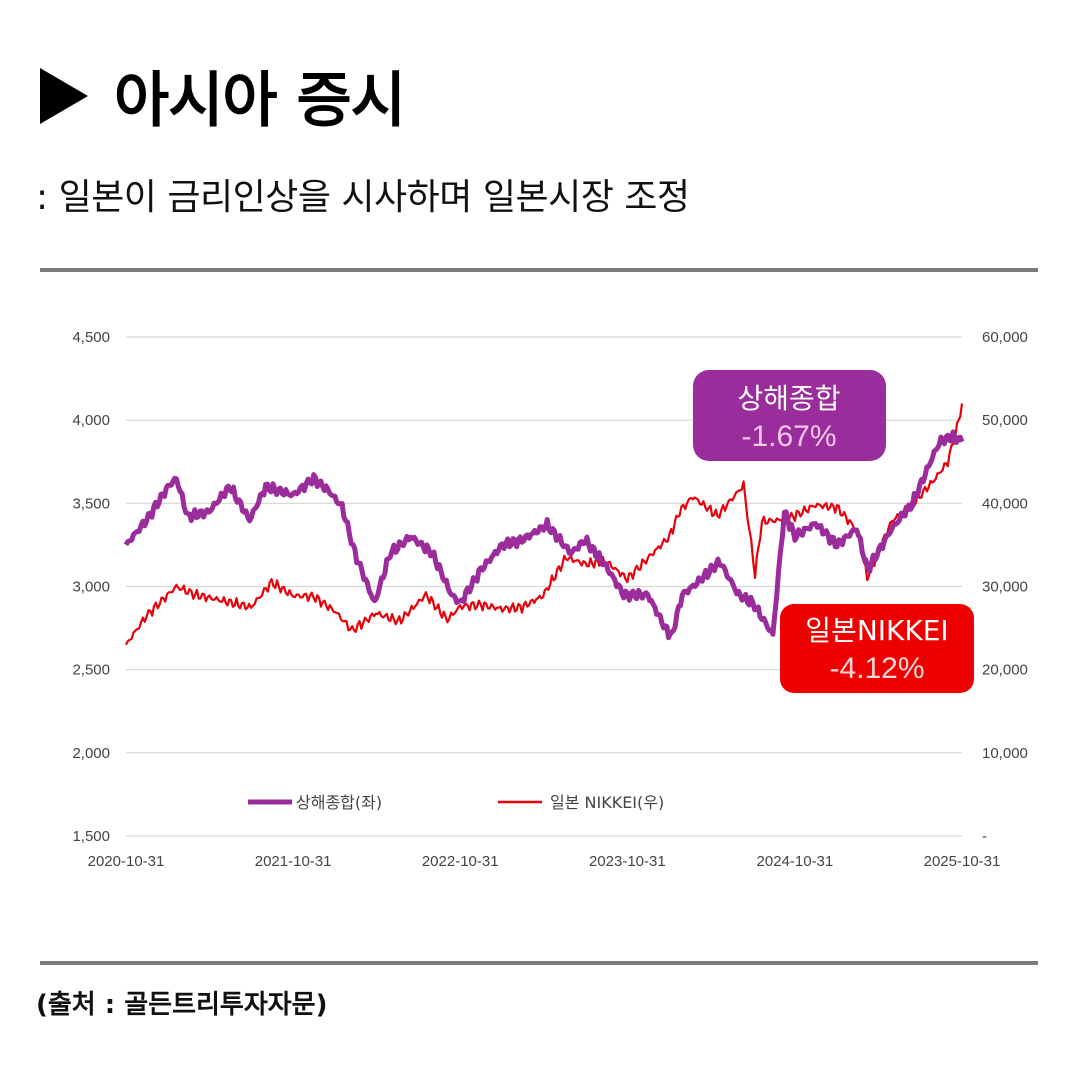 The height and width of the screenshot is (1080, 1080). I want to click on y-left-tick-label: 3,500, so click(91, 503).